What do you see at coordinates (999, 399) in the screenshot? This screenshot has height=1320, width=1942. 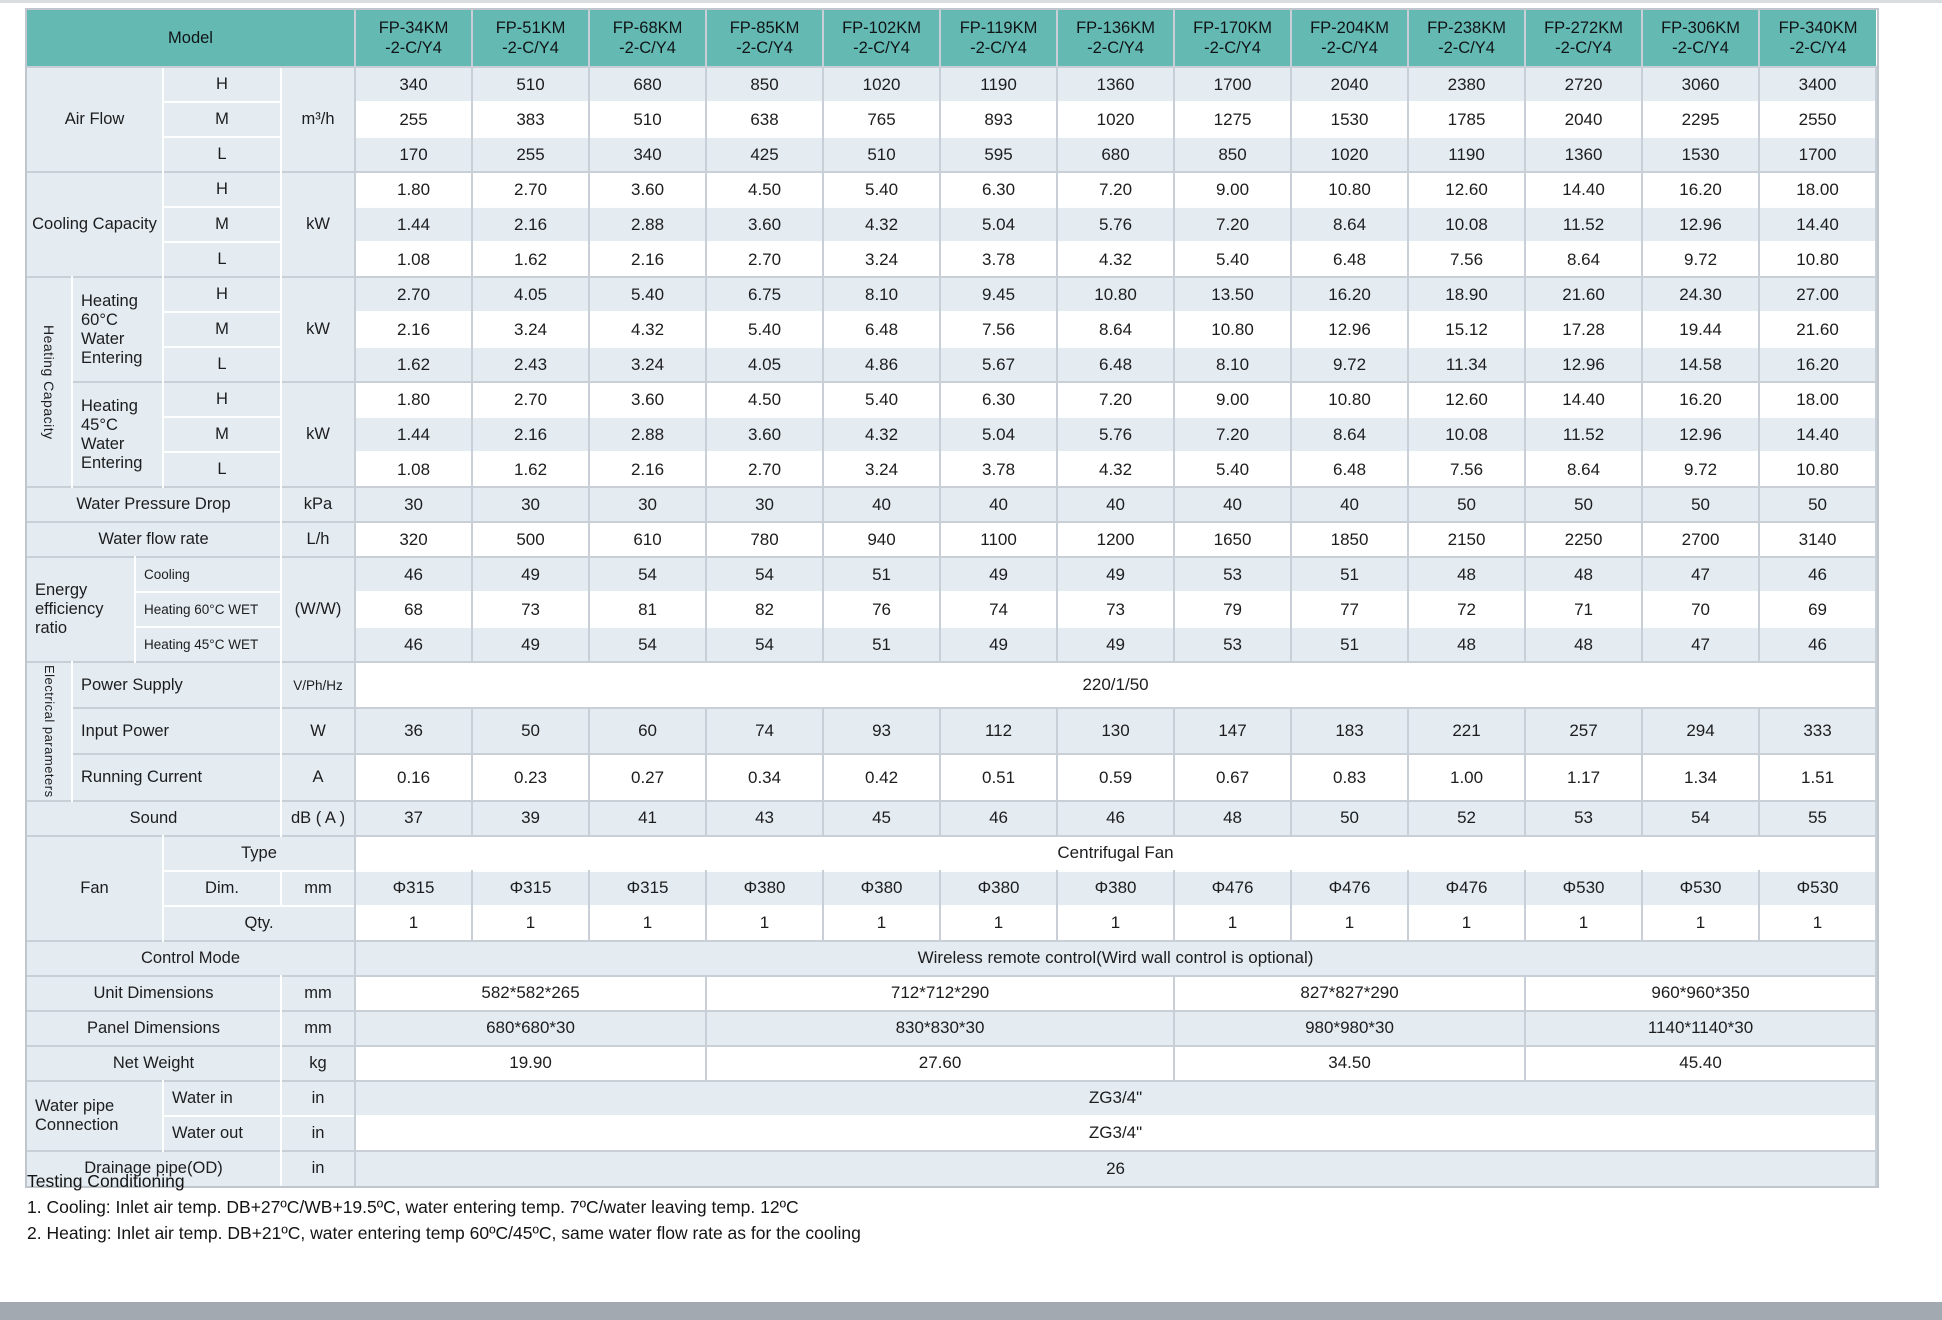 I see `value-cell: 6.30` at bounding box center [999, 399].